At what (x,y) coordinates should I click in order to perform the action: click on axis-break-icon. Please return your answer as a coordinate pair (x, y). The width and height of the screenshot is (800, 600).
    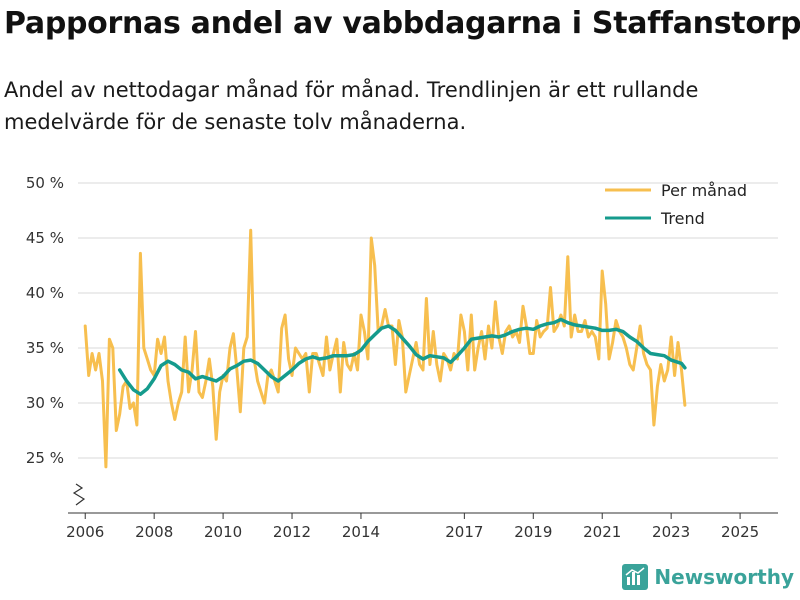
    Looking at the image, I should click on (79, 494).